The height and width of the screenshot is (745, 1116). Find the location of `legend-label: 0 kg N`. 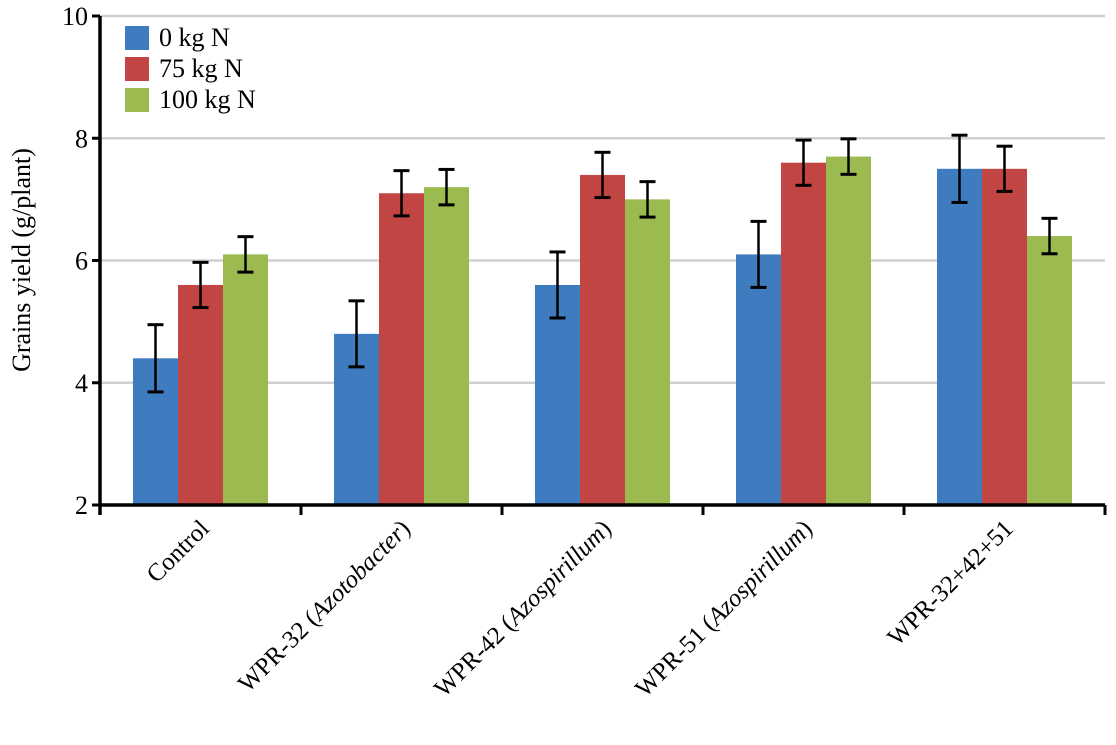

legend-label: 0 kg N is located at coordinates (194, 37).